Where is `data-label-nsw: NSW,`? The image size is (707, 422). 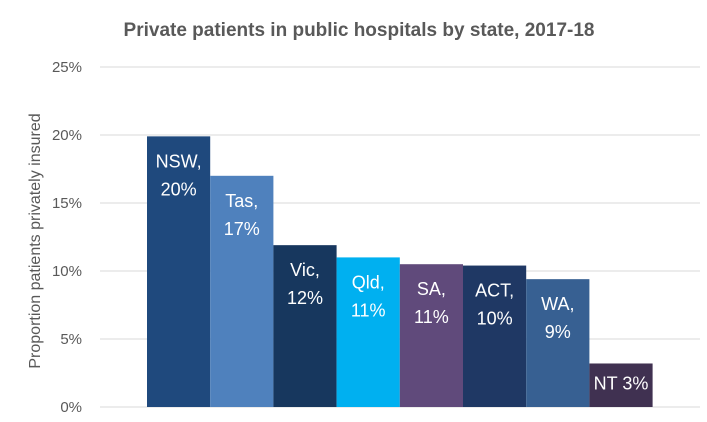 data-label-nsw: NSW, is located at coordinates (179, 161).